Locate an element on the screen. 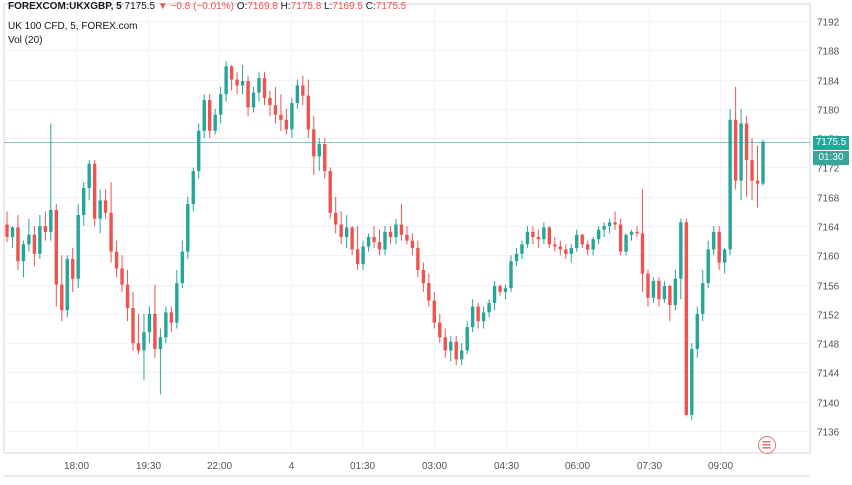  y-tick-label: 7140 is located at coordinates (828, 404).